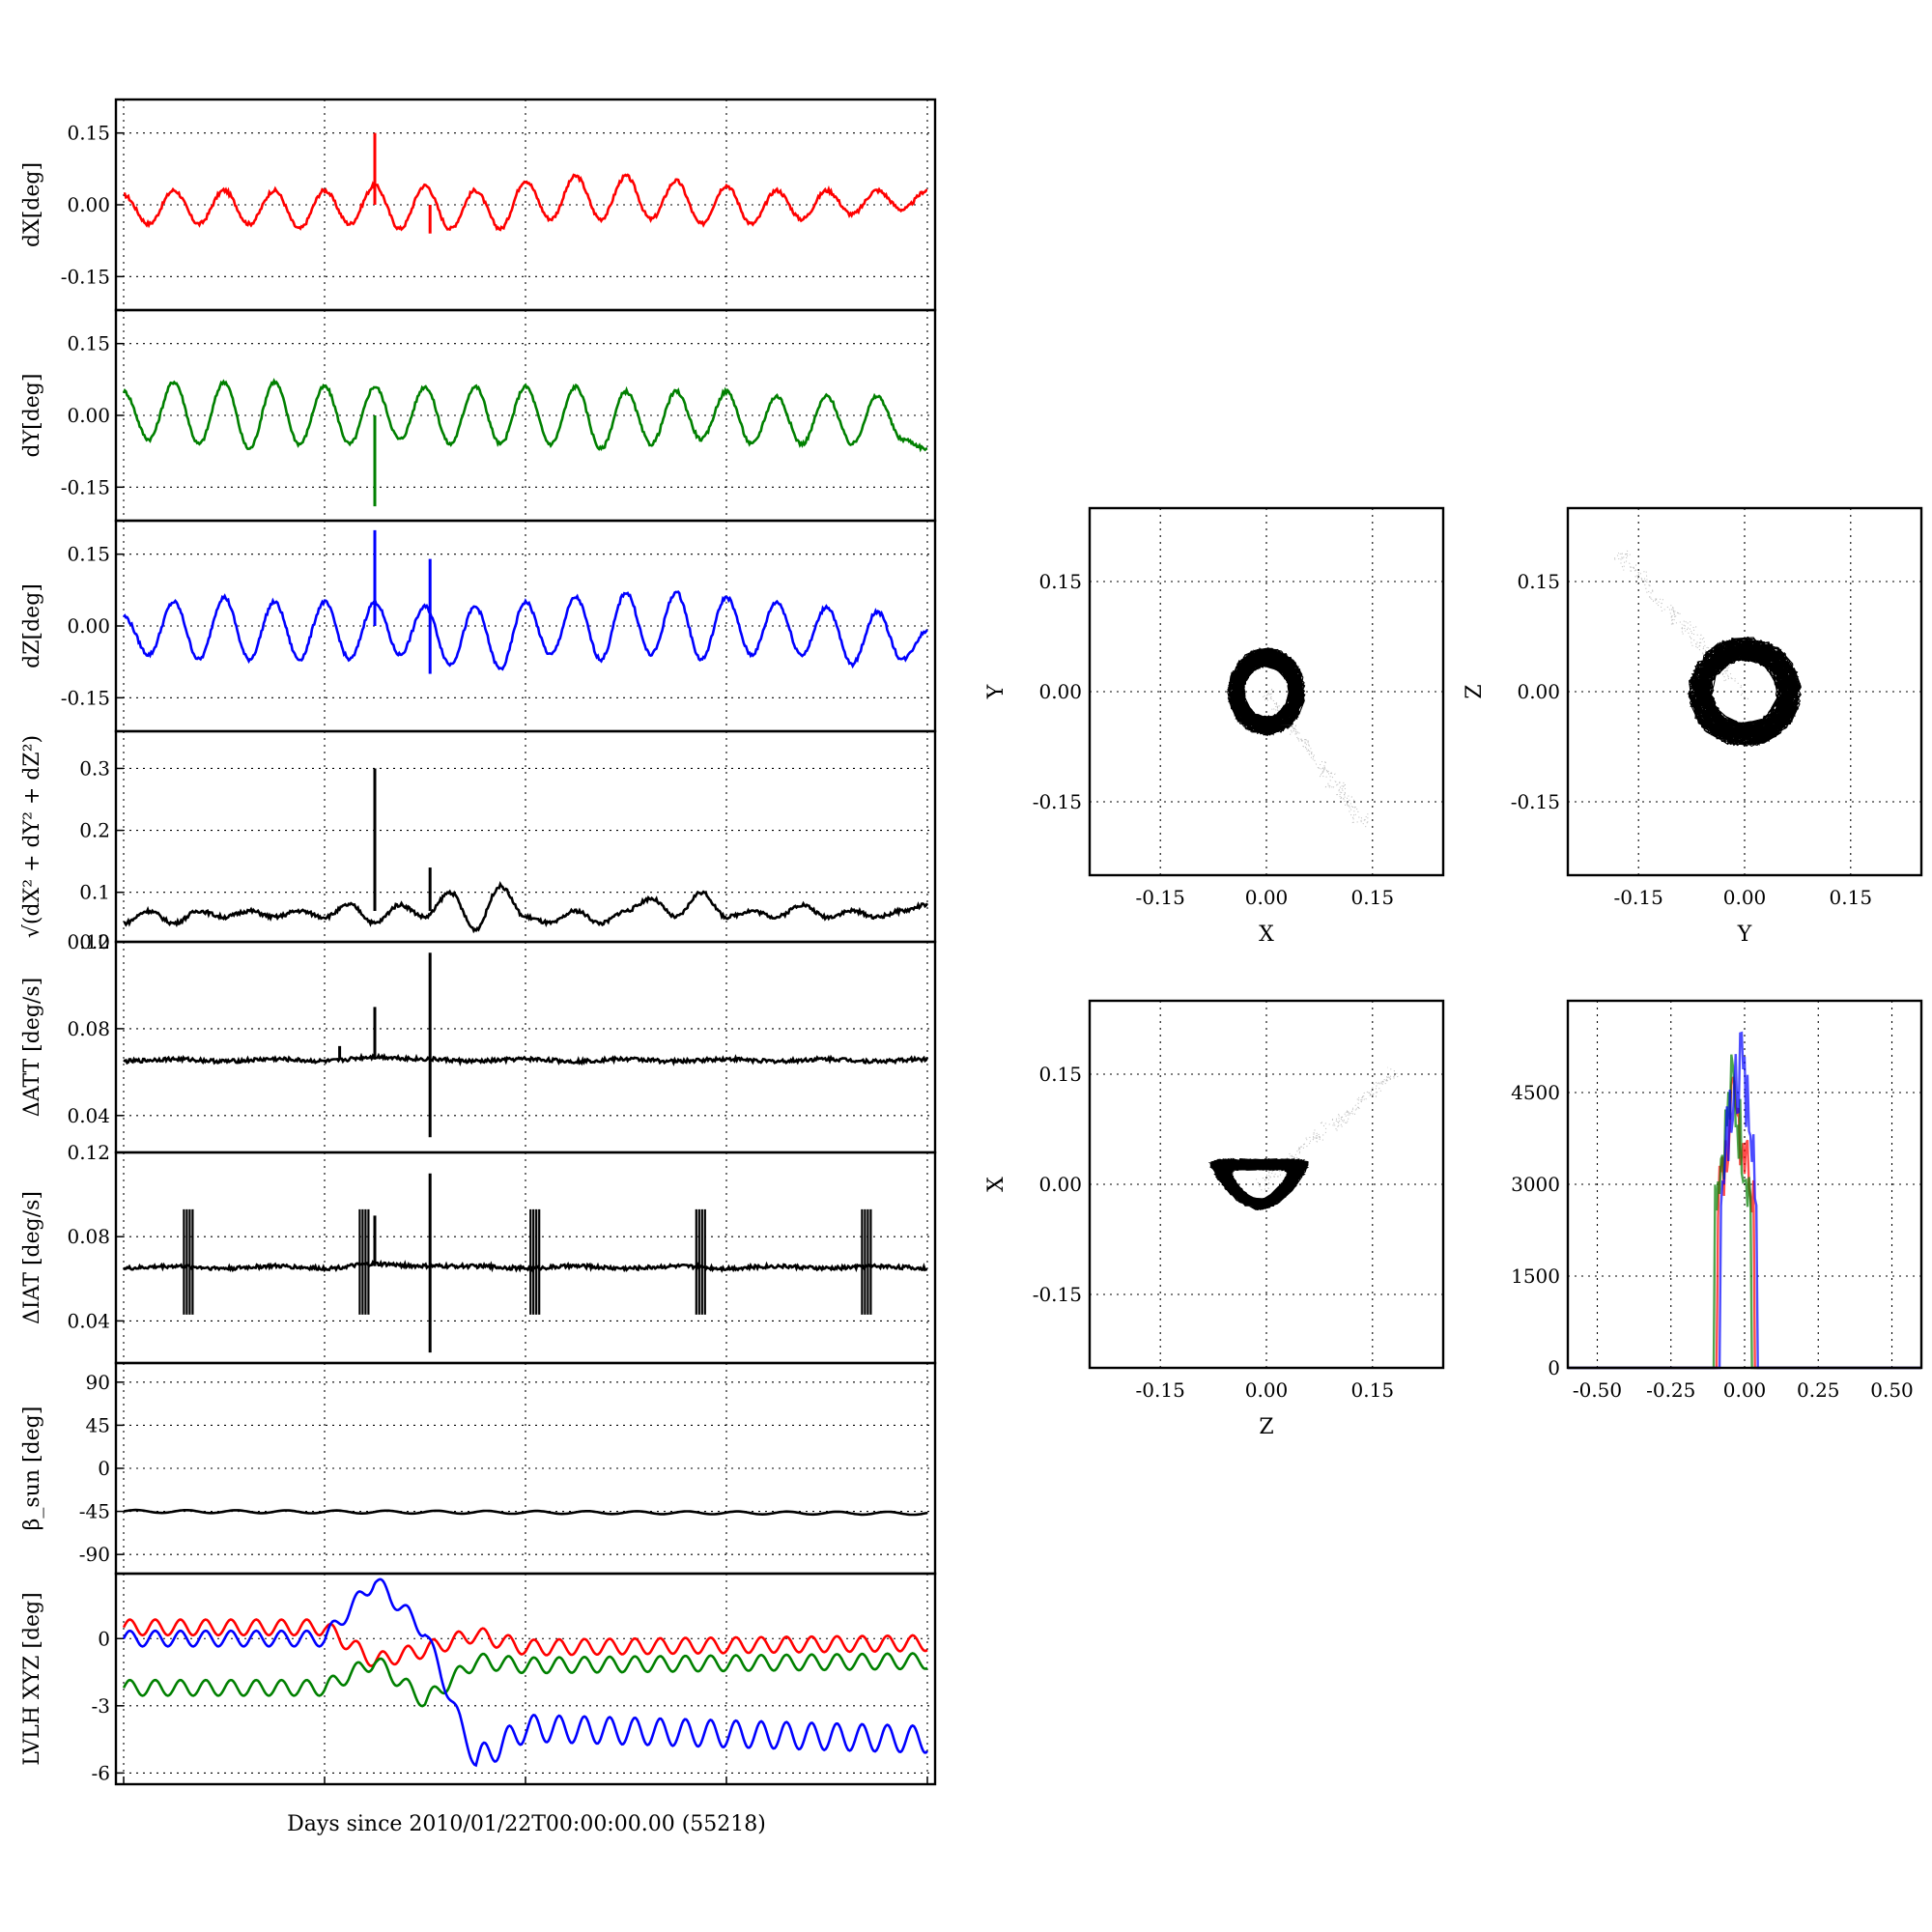 The width and height of the screenshot is (1932, 1932). I want to click on y-tick-label: 3000, so click(1535, 1184).